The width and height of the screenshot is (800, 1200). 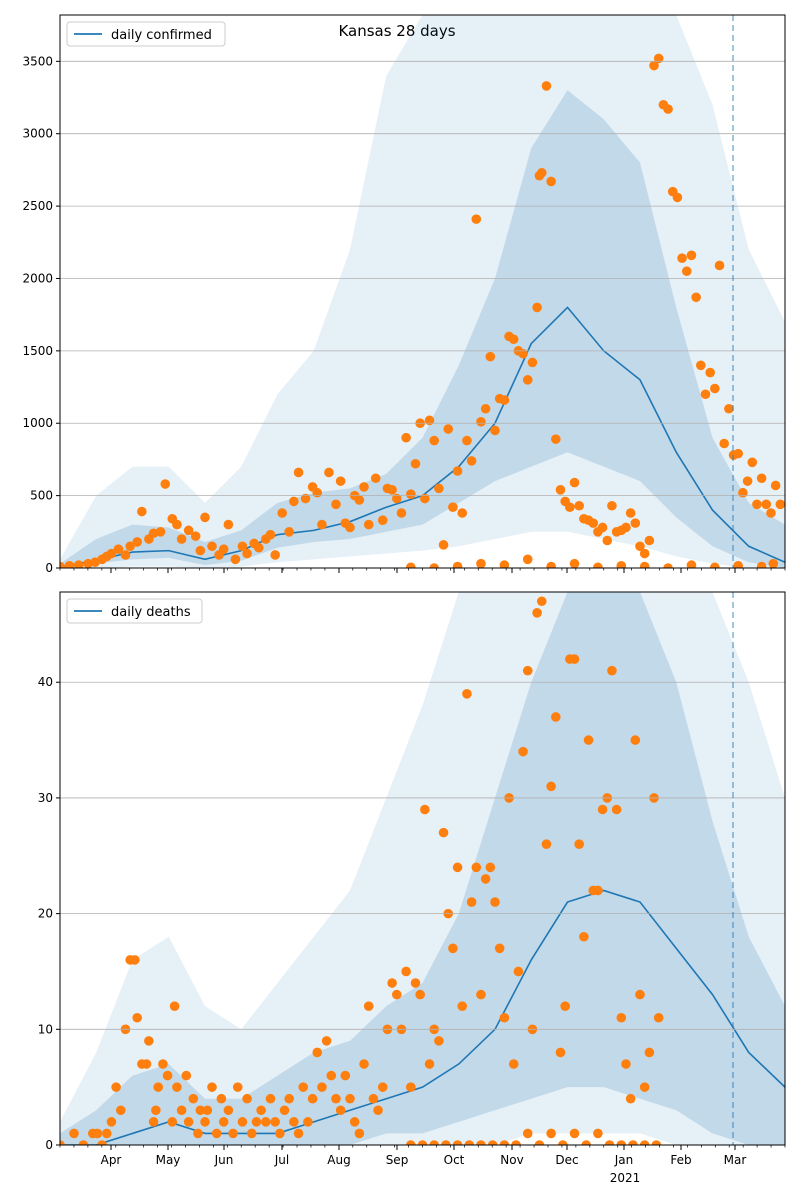 I want to click on y-tick-label: 0, so click(x=49, y=568).